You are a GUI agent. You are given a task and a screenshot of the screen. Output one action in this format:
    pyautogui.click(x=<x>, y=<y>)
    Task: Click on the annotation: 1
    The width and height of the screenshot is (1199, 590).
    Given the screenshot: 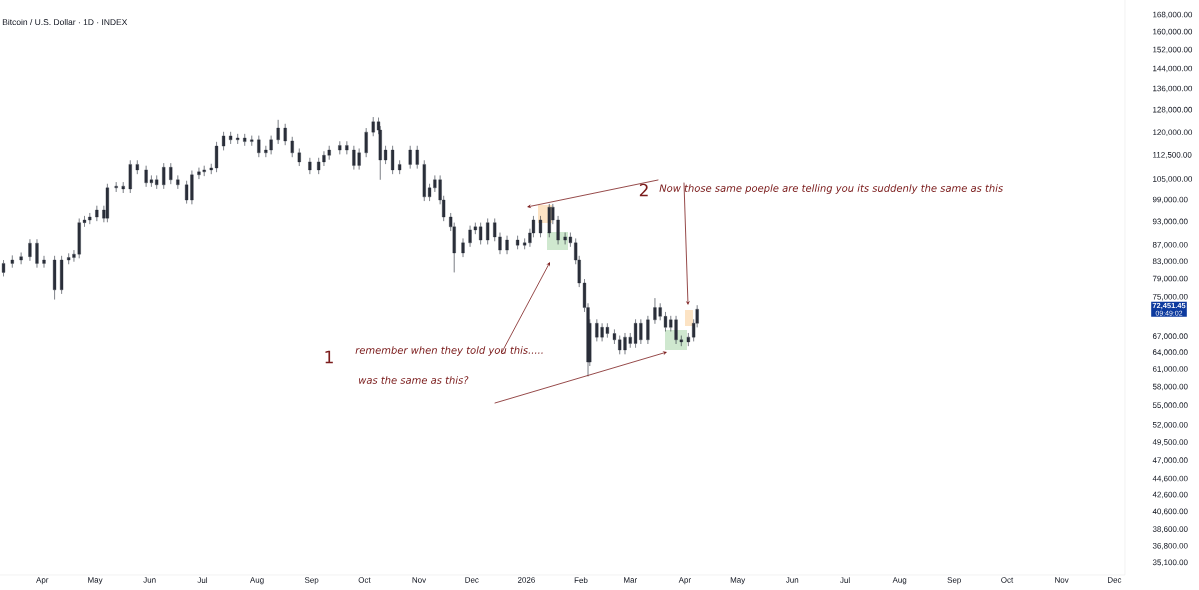 What is the action you would take?
    pyautogui.click(x=329, y=357)
    